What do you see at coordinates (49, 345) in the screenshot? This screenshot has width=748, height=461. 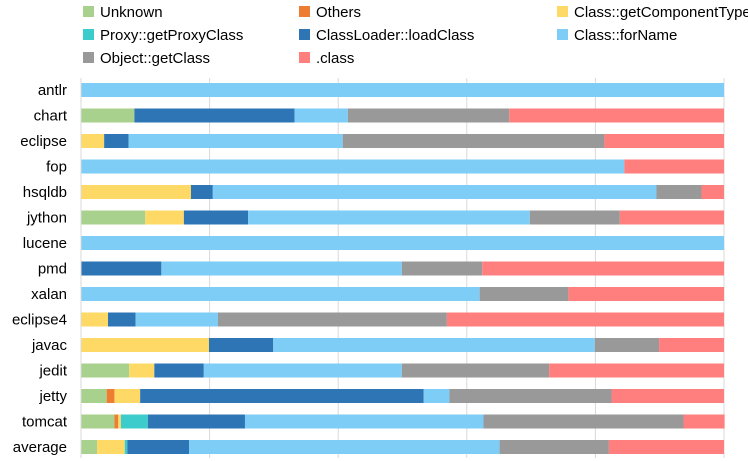 I see `y-tick-label: javac` at bounding box center [49, 345].